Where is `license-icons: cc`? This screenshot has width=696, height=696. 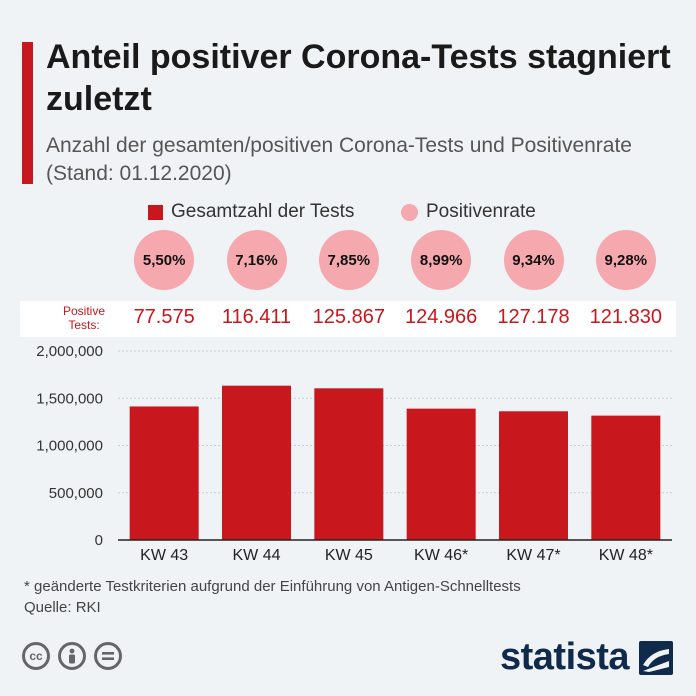 license-icons: cc is located at coordinates (72, 656).